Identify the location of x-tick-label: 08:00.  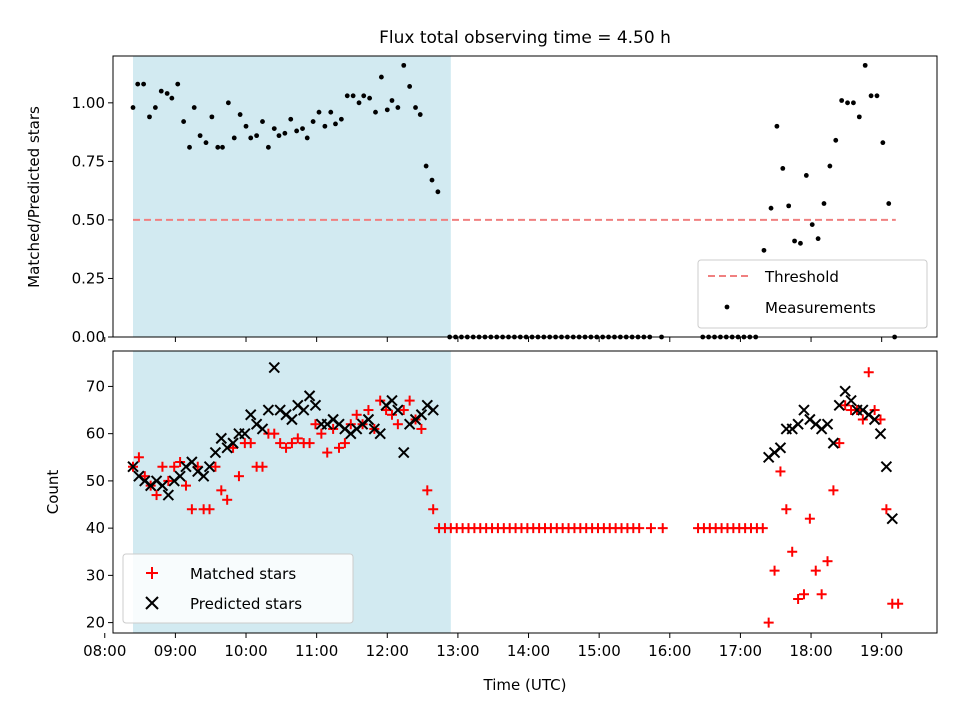
(104, 651).